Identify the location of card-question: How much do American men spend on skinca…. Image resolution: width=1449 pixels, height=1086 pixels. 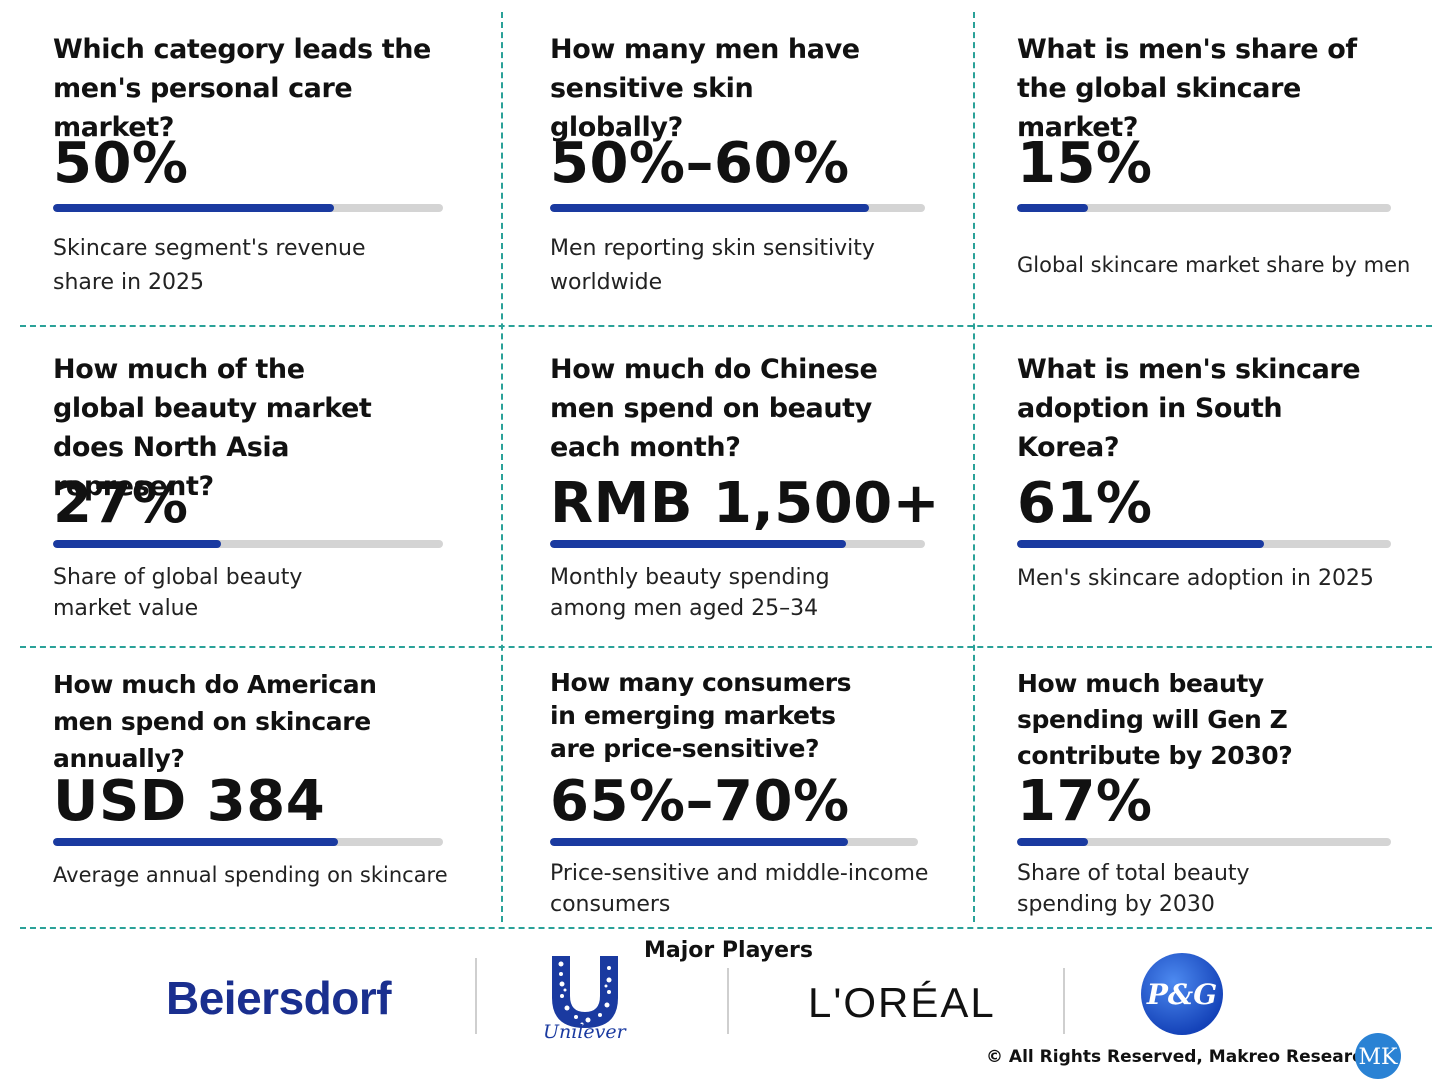
(215, 721).